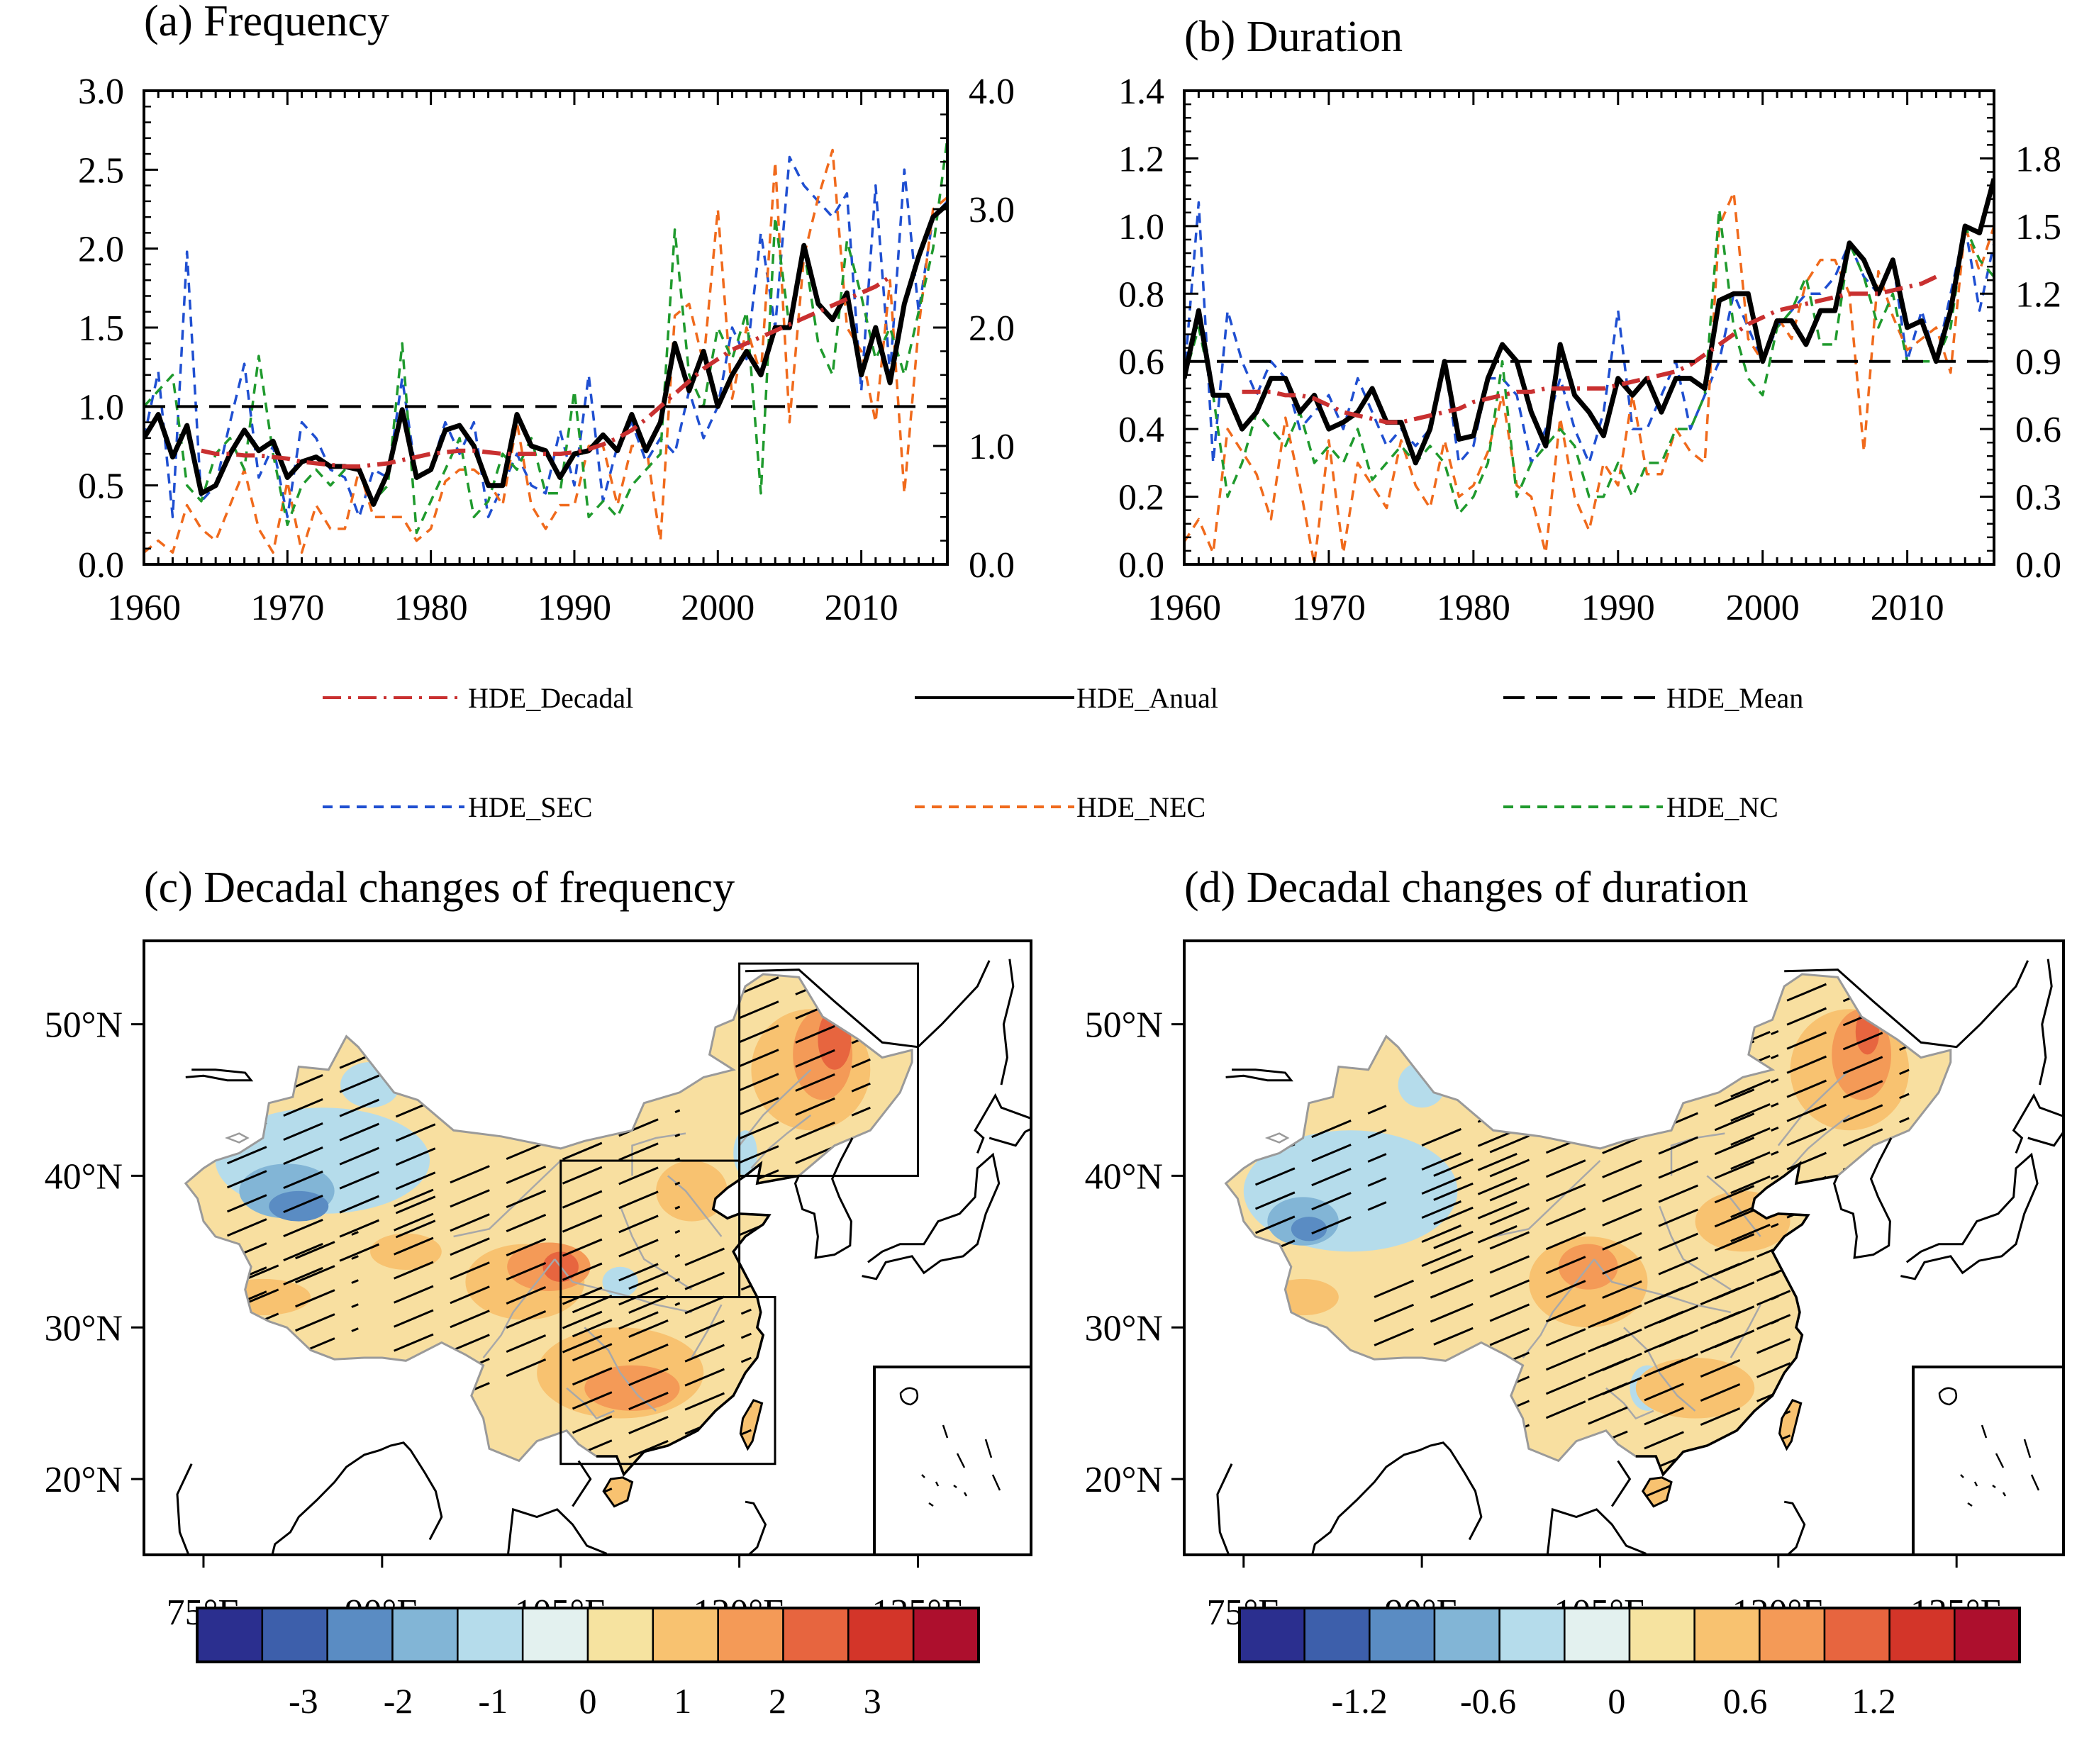 The image size is (2094, 1764). I want to click on panel-c-south-china-sea-inset, so click(953, 1461).